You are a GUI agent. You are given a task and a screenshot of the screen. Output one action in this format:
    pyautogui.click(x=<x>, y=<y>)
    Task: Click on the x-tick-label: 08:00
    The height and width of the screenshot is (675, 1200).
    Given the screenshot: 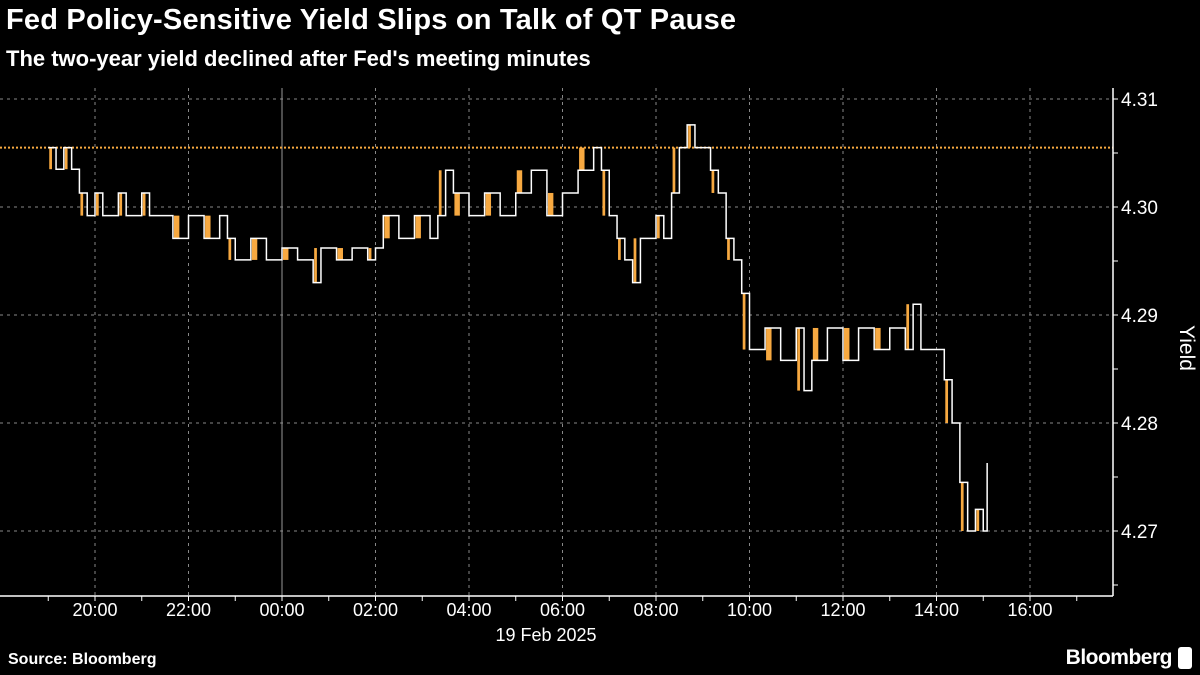 What is the action you would take?
    pyautogui.click(x=655, y=610)
    